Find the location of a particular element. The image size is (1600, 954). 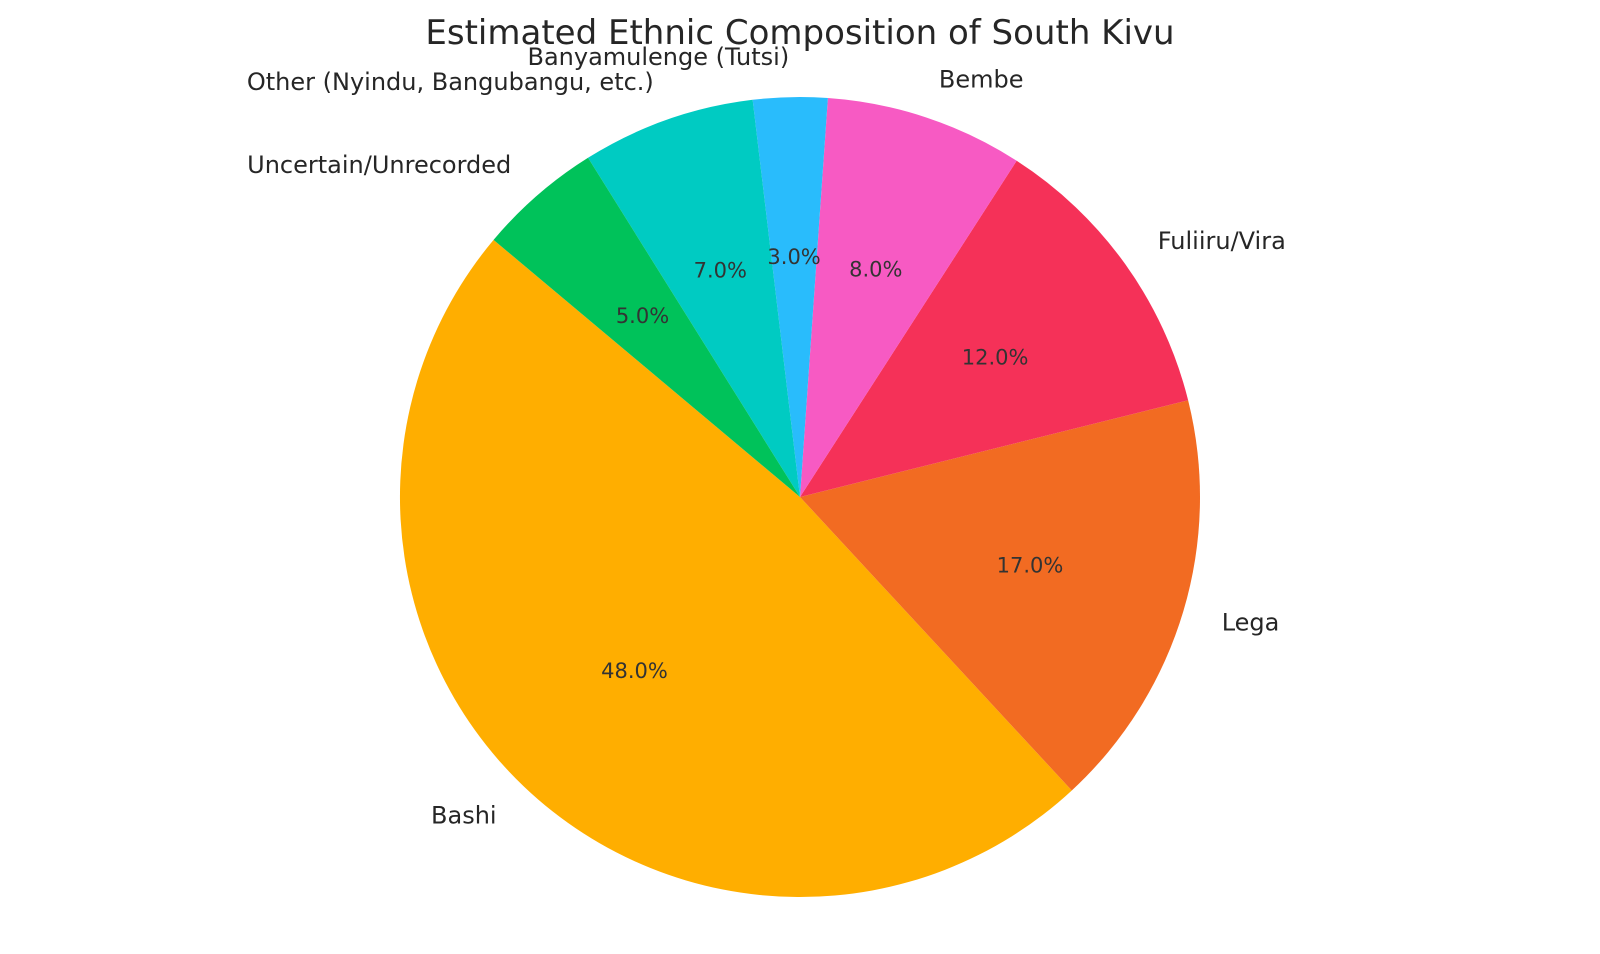

pie-slice-label: Fuliiru/Vira is located at coordinates (1222, 241).